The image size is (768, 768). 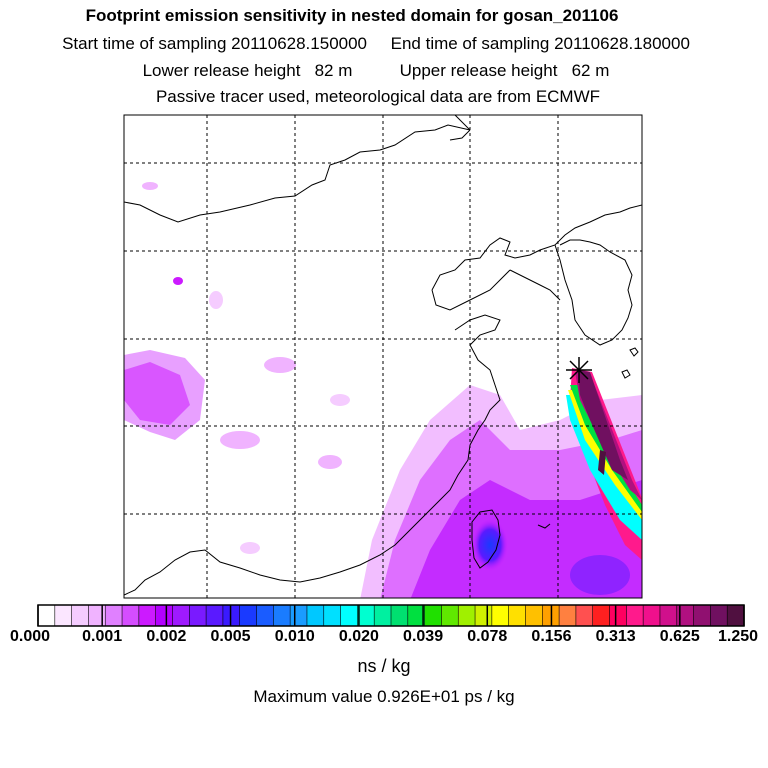 I want to click on colorbar-tick-label: 0.020, so click(x=358, y=636).